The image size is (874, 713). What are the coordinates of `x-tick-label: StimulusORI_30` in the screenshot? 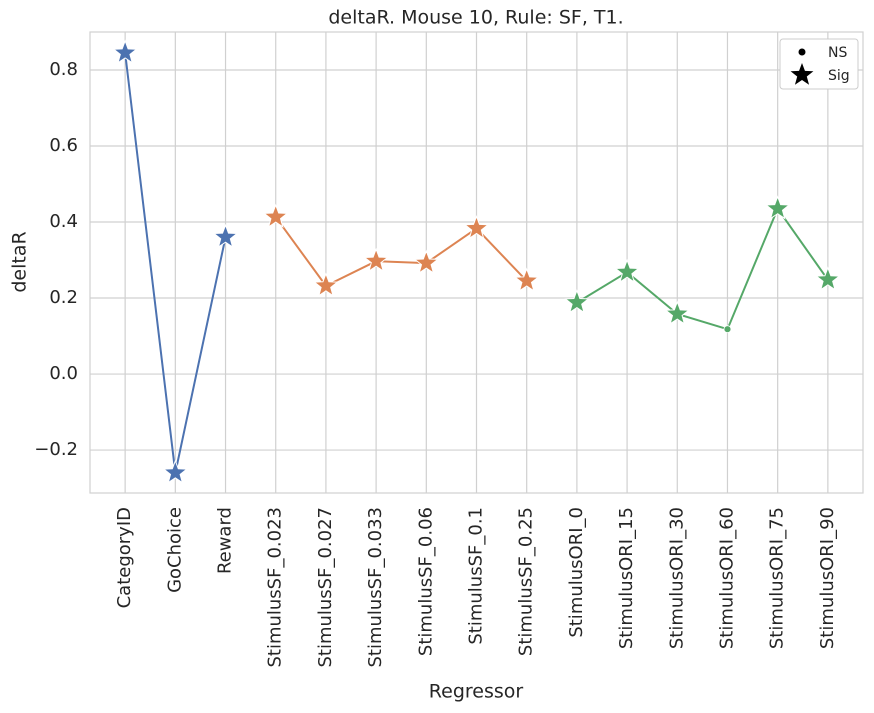 It's located at (676, 578).